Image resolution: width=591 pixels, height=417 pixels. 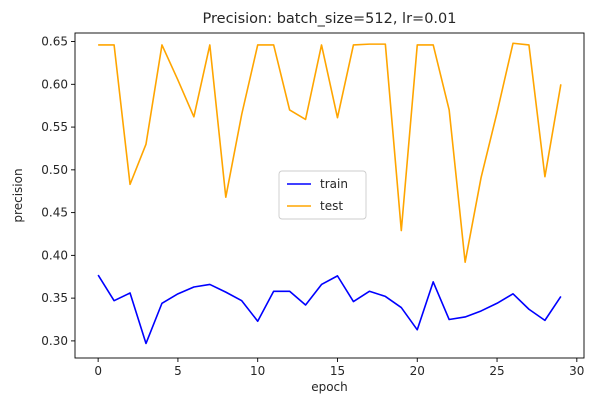 I want to click on y-axis-label: precision, so click(x=18, y=195).